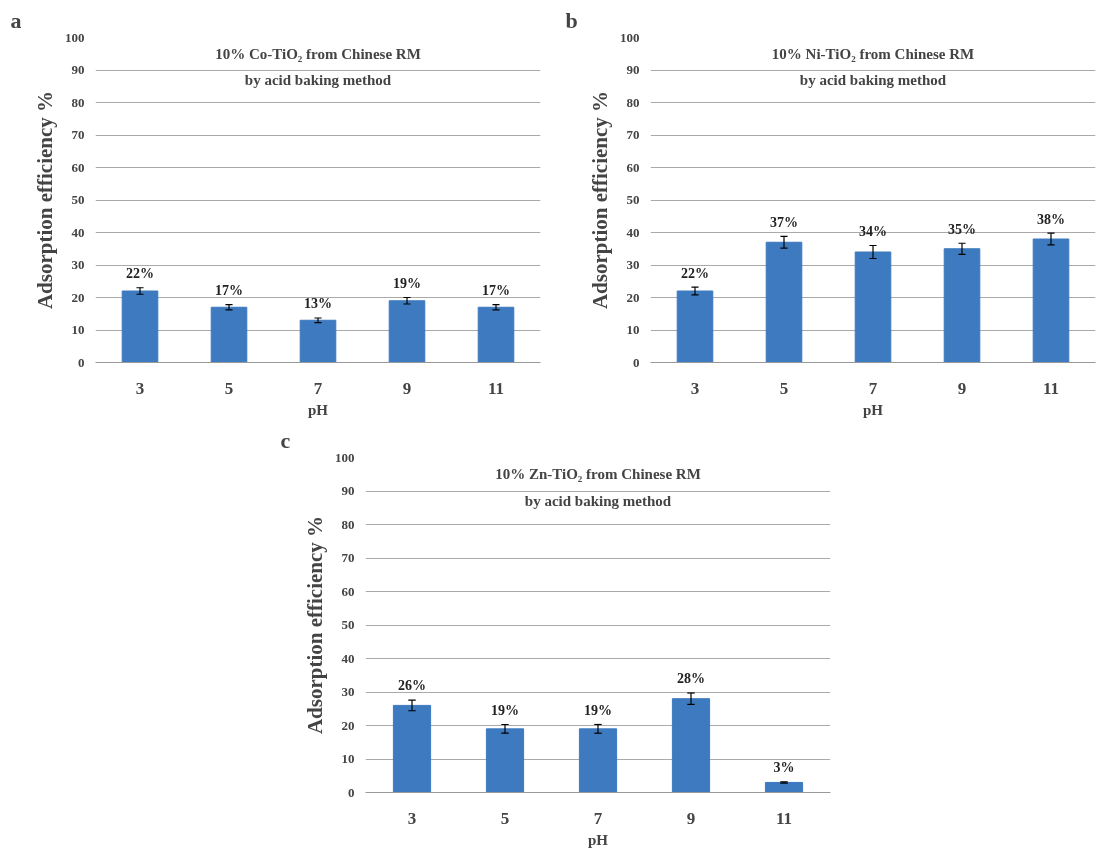 This screenshot has width=1118, height=856. I want to click on text: 10% Ni-TiO₂ from Chinese RM, so click(873, 53).